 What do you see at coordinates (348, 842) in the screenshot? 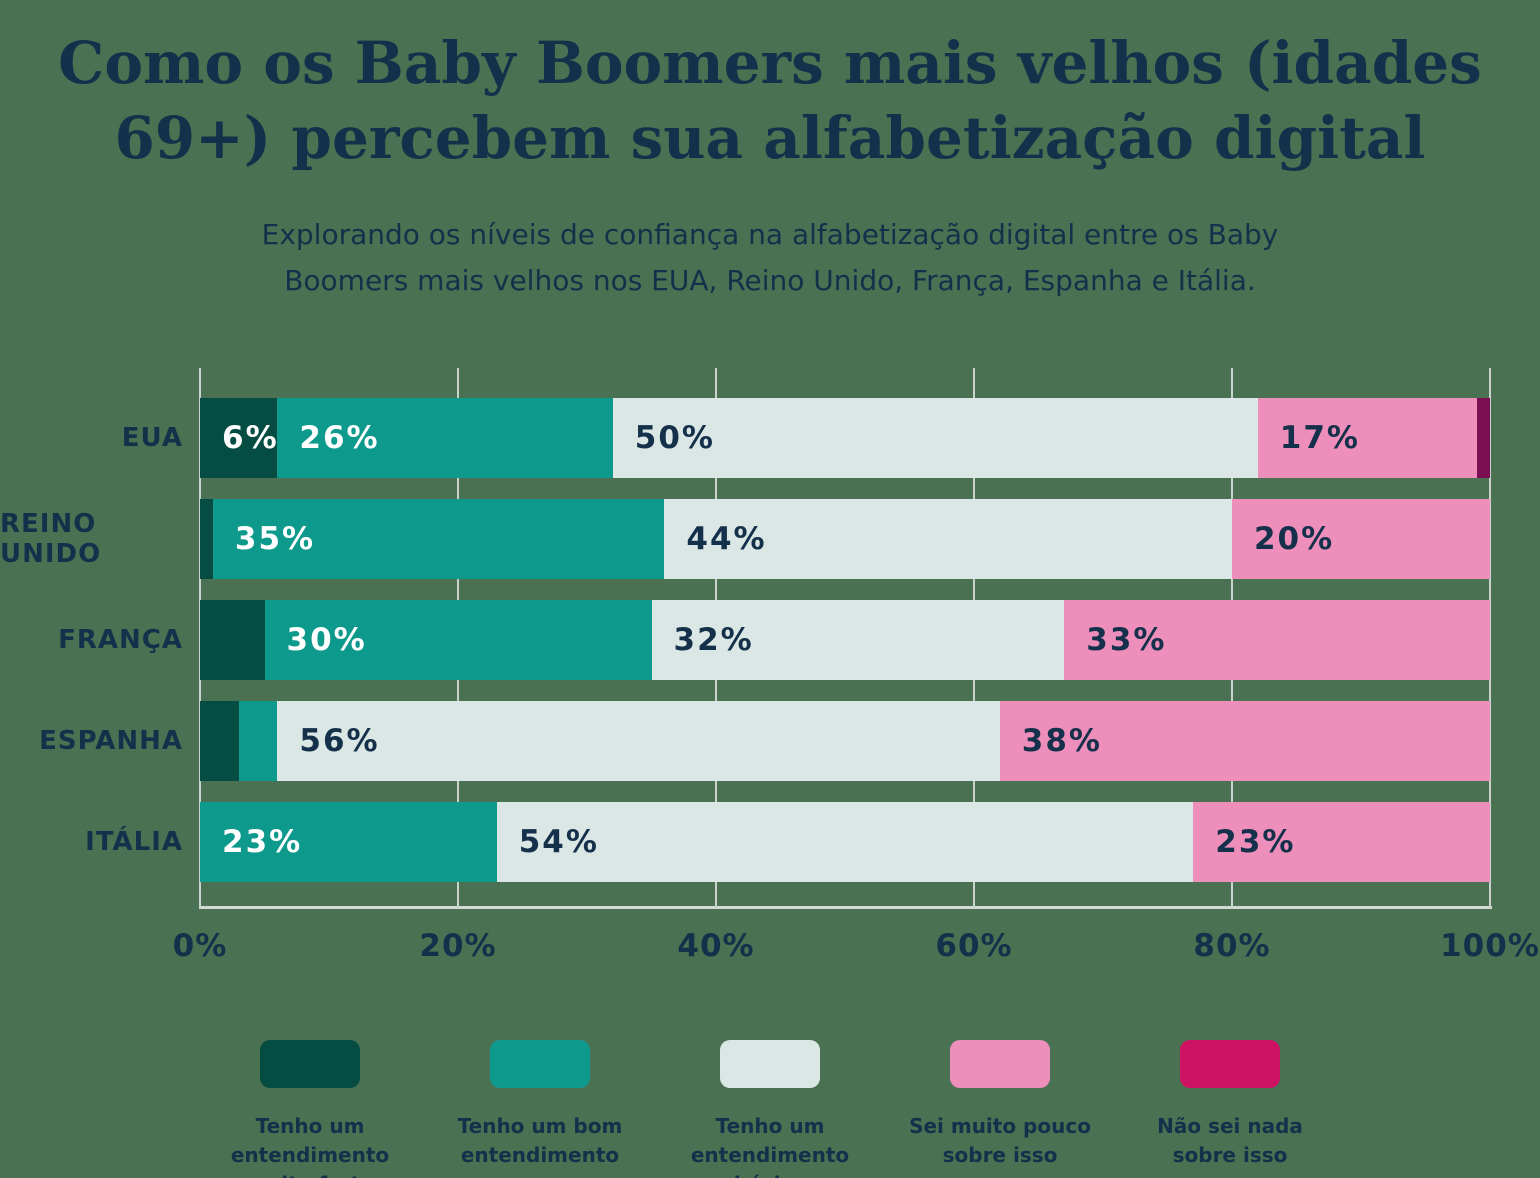
I see `bar-segment-2: 23%` at bounding box center [348, 842].